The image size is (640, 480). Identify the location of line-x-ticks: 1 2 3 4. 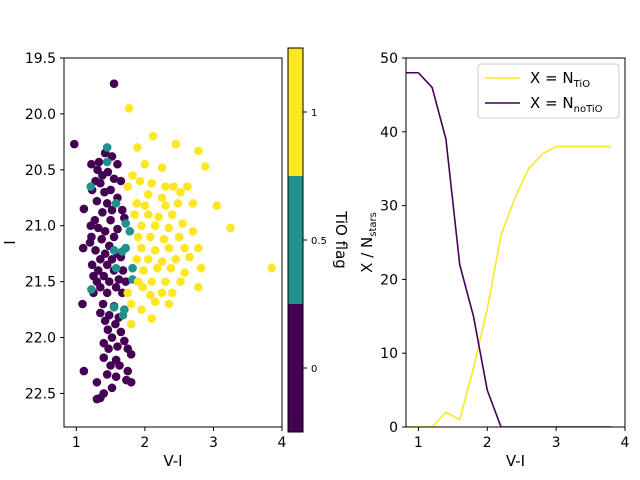
(522, 439).